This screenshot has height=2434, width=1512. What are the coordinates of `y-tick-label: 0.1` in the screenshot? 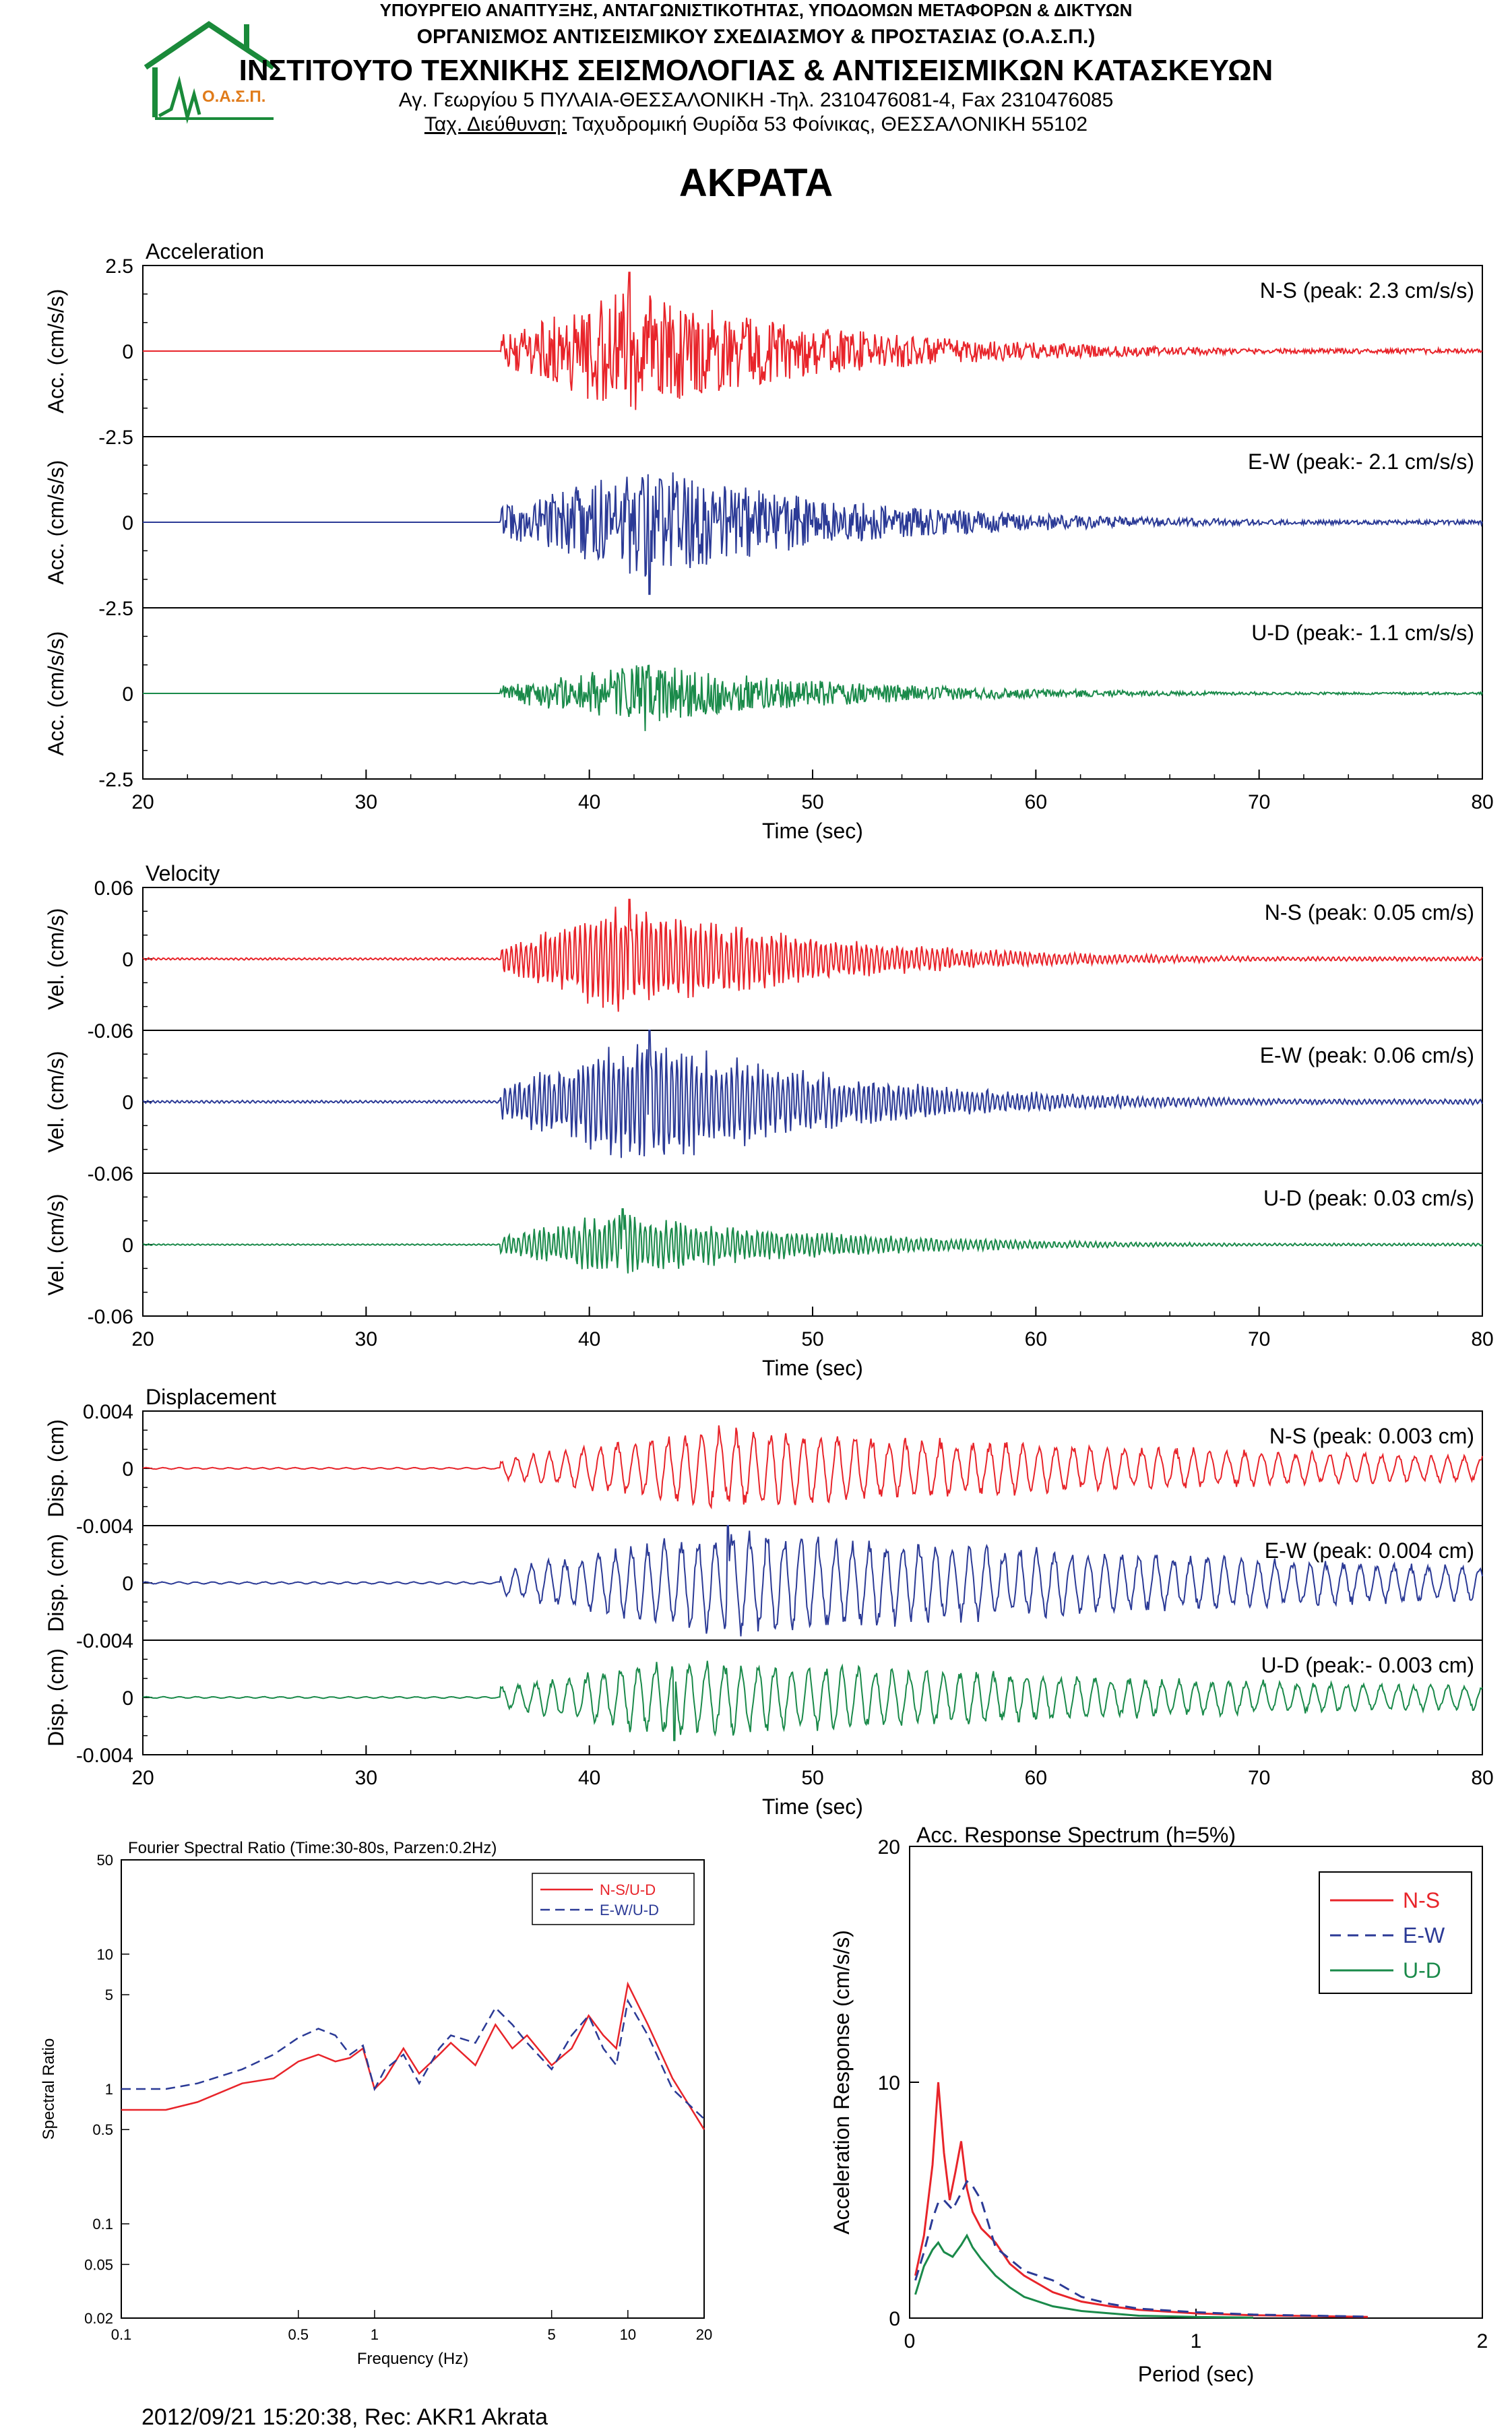 It's located at (102, 2224).